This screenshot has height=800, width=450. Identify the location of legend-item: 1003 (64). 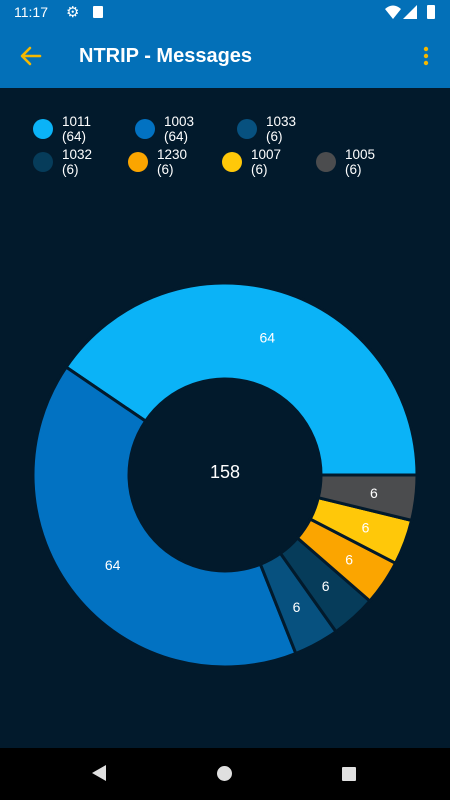
(164, 129).